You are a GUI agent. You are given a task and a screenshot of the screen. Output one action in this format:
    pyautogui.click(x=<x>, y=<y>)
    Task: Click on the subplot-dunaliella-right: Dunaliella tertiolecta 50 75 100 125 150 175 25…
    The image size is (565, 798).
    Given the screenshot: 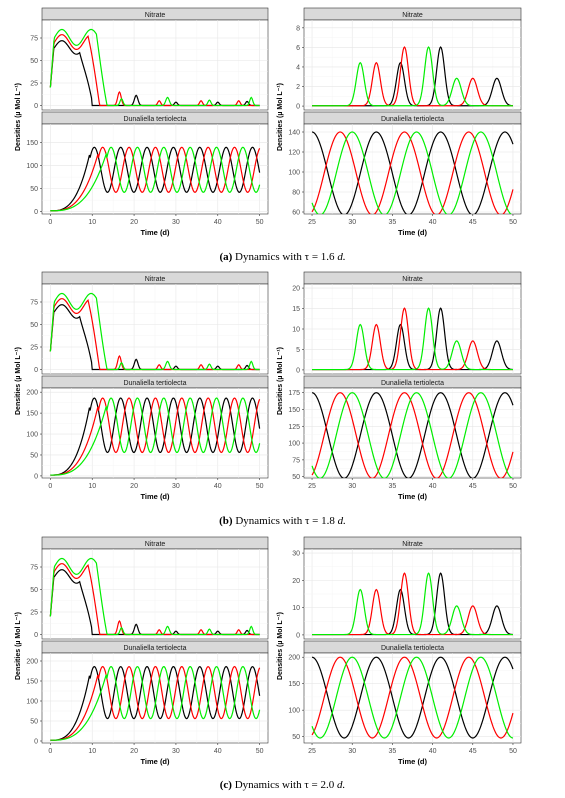 What is the action you would take?
    pyautogui.click(x=405, y=438)
    